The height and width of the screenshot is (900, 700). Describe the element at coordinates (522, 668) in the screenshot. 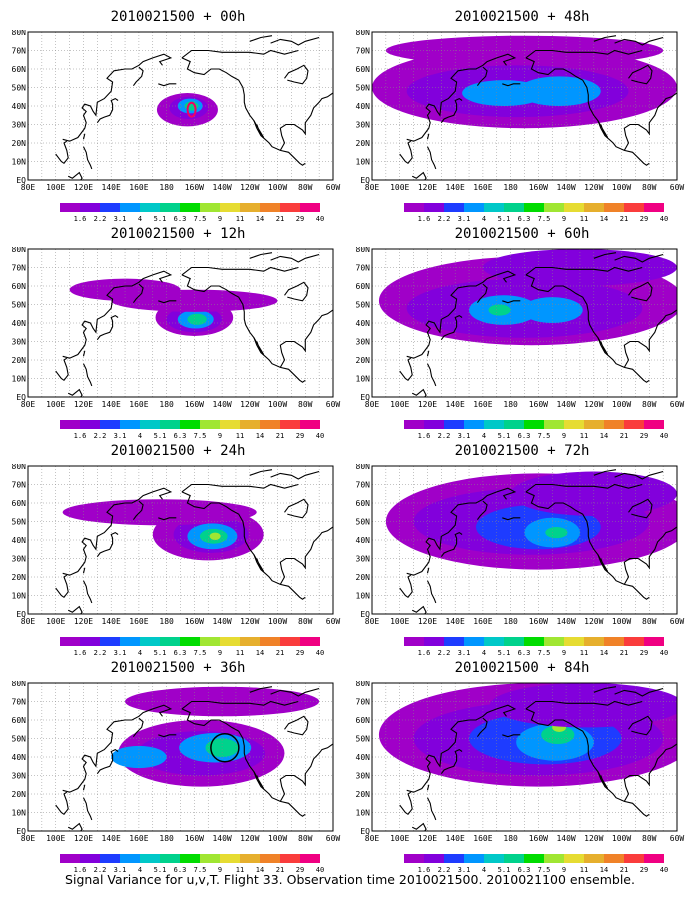

I see `panel-title: 2010021500 + 84h` at that location.